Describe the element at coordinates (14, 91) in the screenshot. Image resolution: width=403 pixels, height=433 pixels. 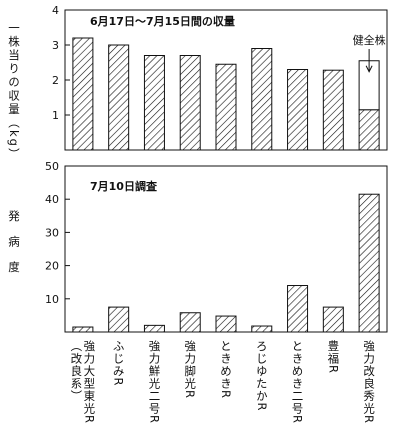
I see `yield-y-axis-label: 一株当りの収量（kg）` at that location.